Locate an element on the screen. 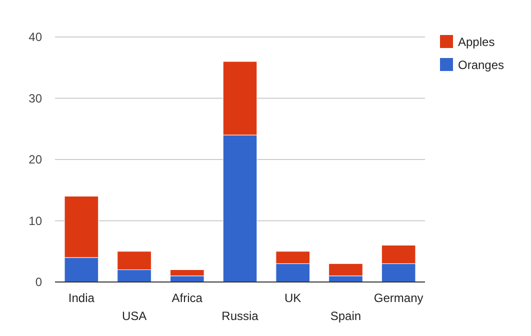 This screenshot has height=336, width=531. y-tick-label: 20 is located at coordinates (35, 159).